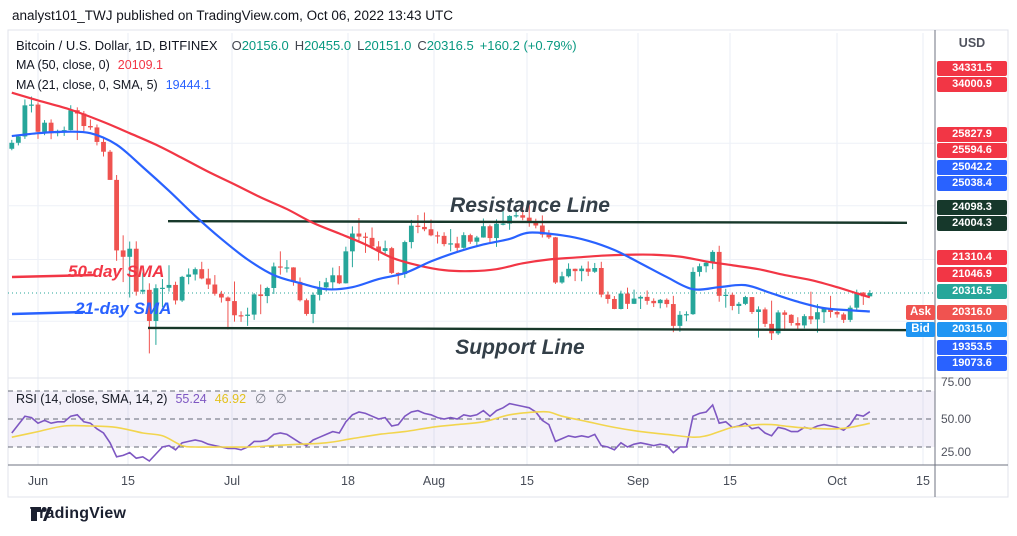  Describe the element at coordinates (972, 347) in the screenshot. I see `price-badge: 19353.5` at that location.